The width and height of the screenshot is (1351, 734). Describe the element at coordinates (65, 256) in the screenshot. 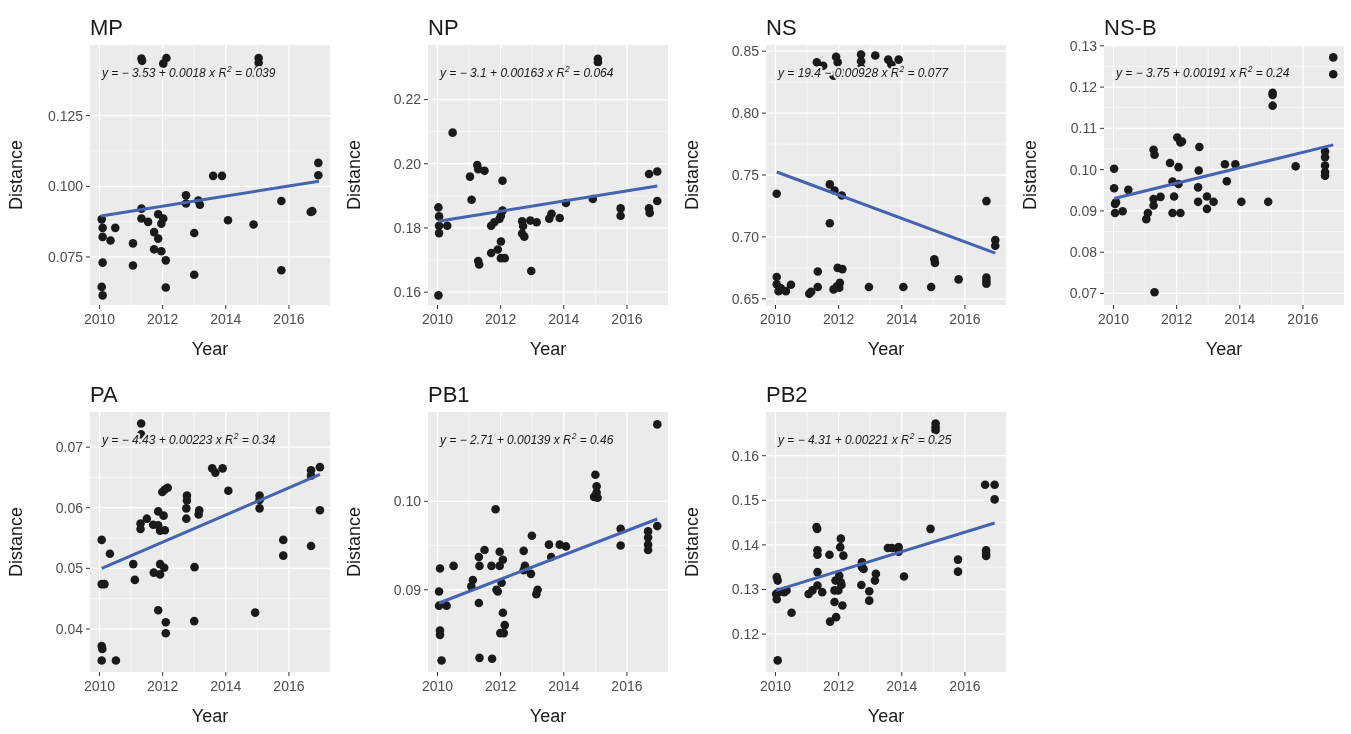

I see `y-tick-label: 0.075` at that location.